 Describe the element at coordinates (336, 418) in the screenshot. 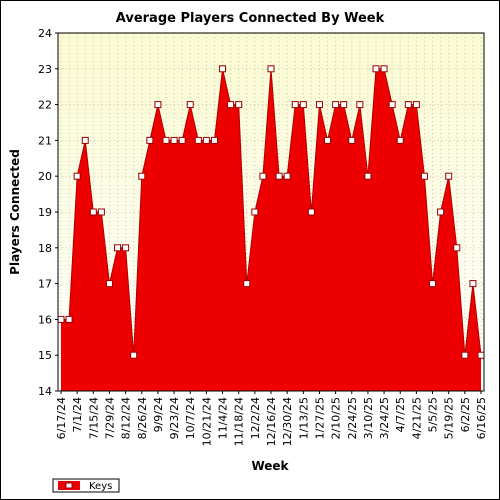

I see `x-tick-label: 2/10/25` at that location.